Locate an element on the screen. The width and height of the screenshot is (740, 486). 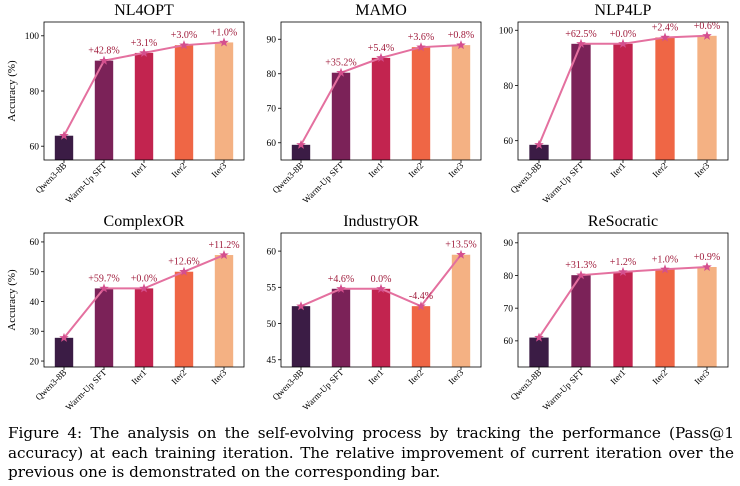
improvement-label: +11.2% is located at coordinates (223, 245).